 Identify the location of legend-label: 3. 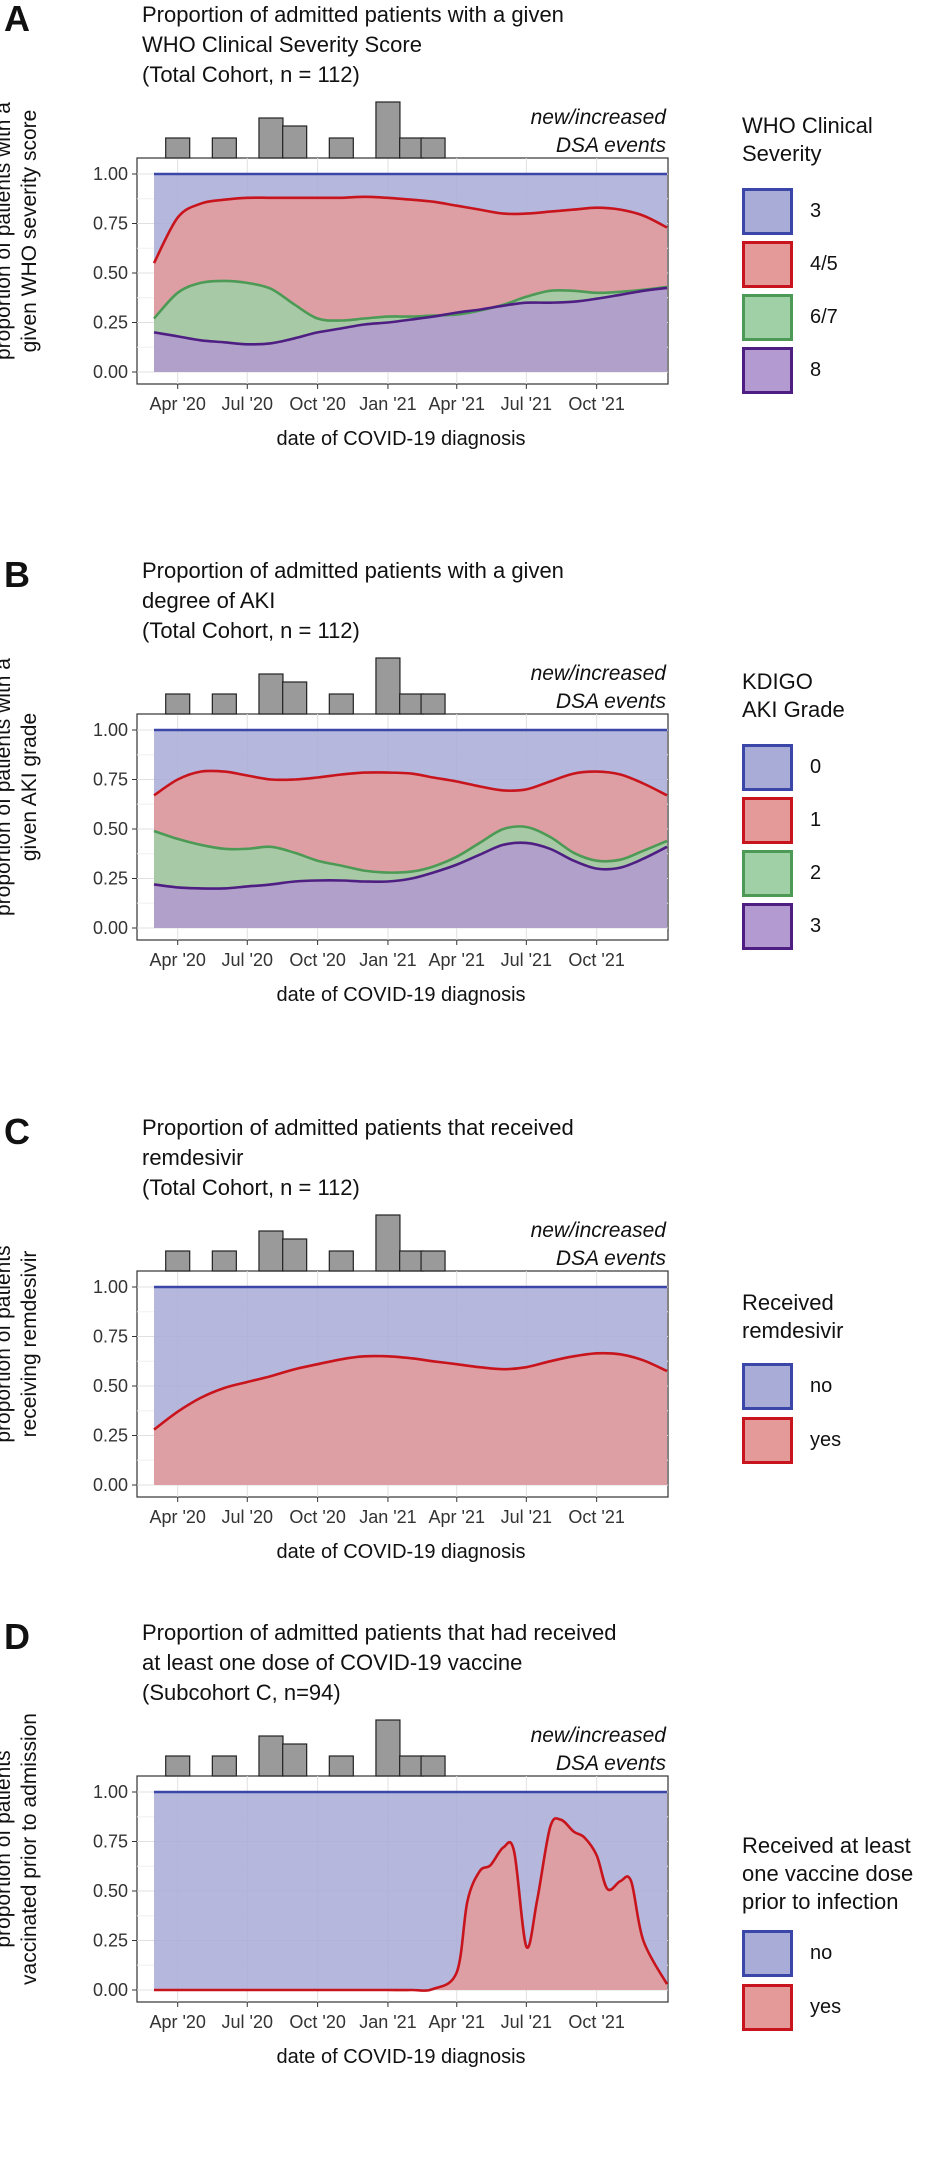
(816, 926).